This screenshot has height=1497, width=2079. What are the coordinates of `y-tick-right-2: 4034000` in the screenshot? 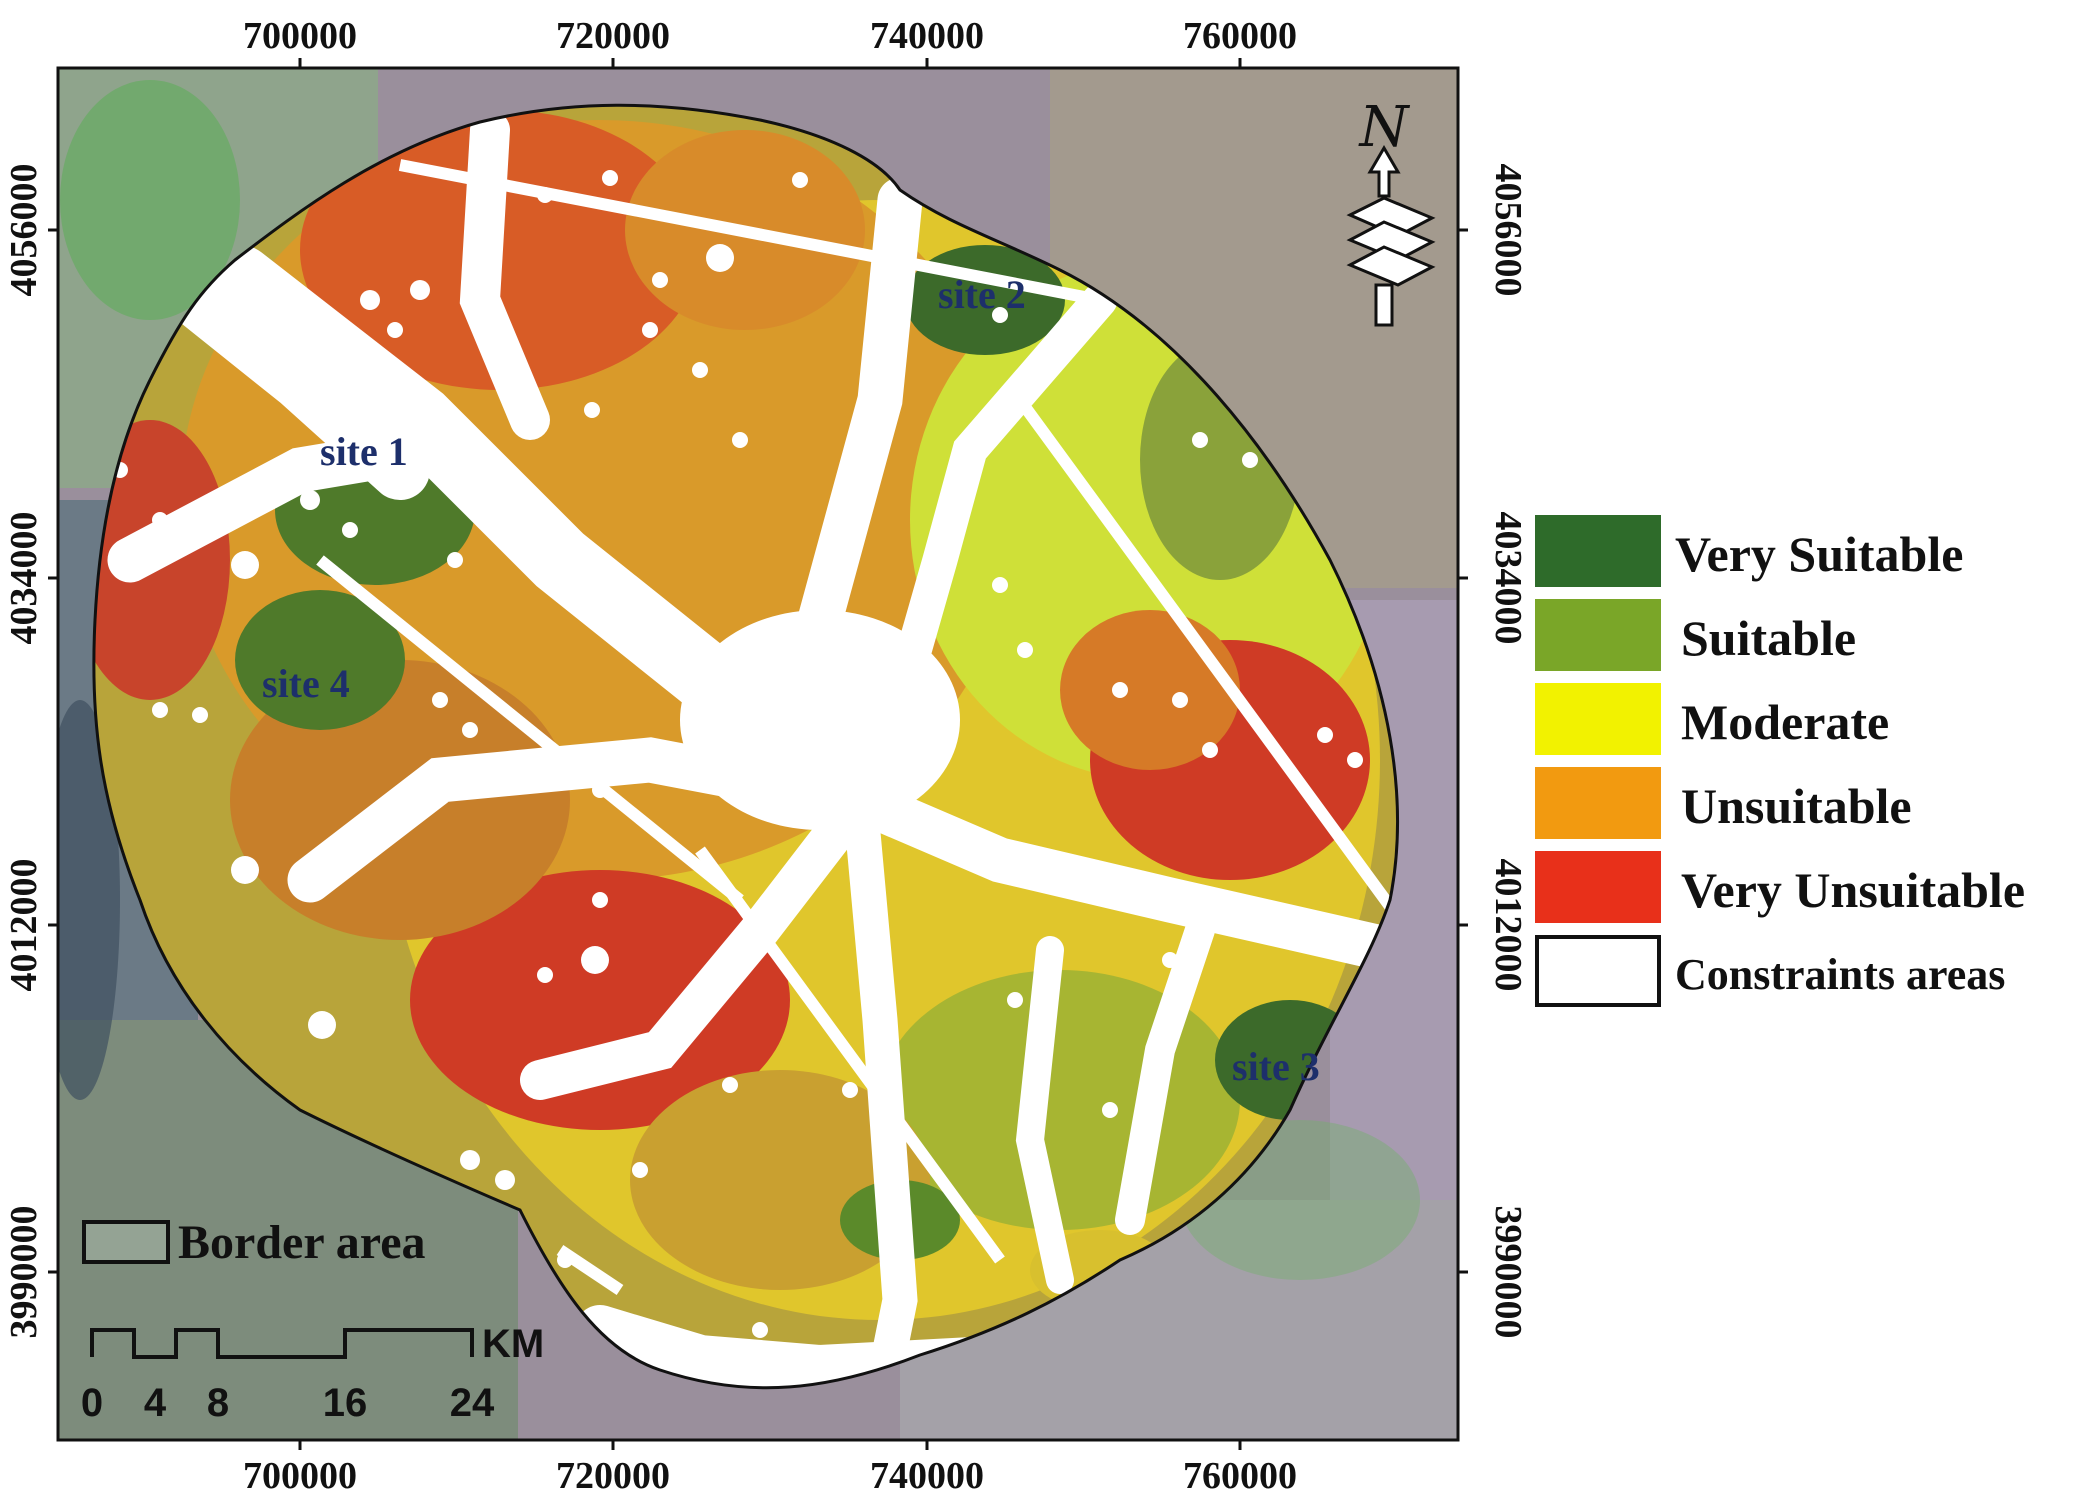 It's located at (1508, 578).